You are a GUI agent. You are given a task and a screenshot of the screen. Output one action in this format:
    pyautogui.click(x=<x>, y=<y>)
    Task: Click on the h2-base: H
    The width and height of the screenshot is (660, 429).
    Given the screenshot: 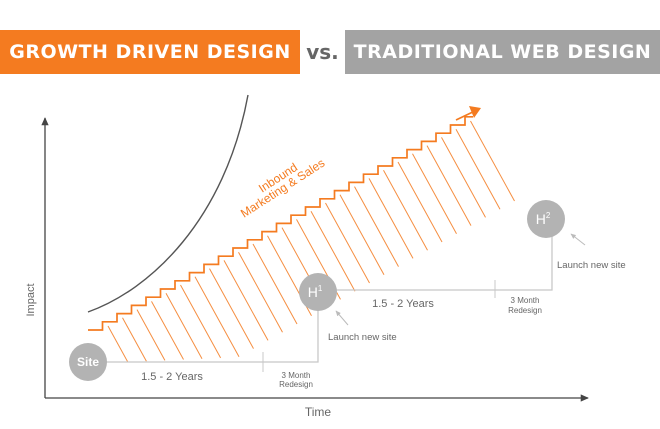 What is the action you would take?
    pyautogui.click(x=541, y=219)
    